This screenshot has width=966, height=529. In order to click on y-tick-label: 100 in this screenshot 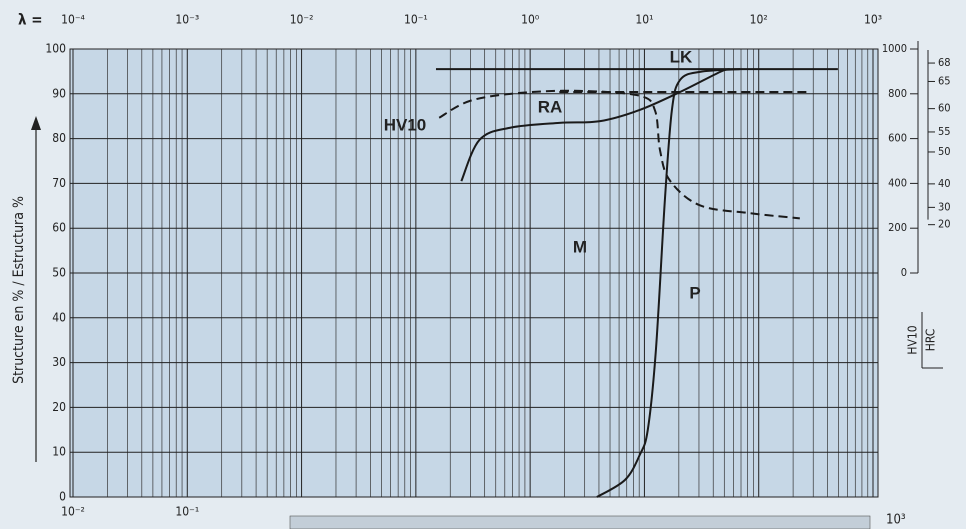, I will do `click(55, 49)`.